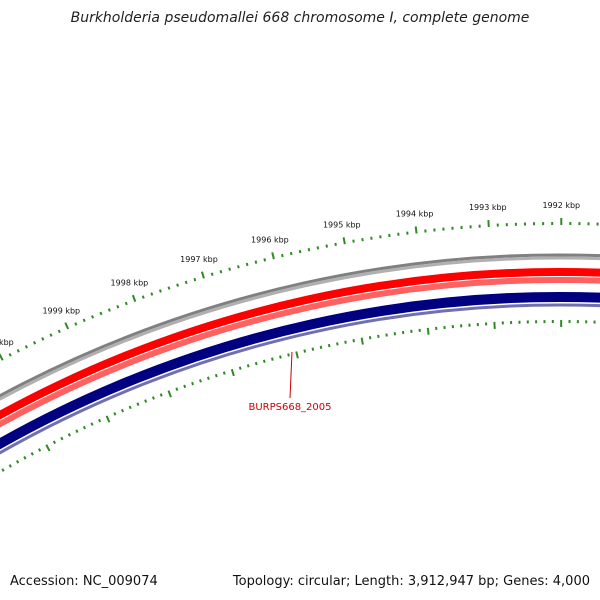 The height and width of the screenshot is (600, 600). I want to click on ruler-label: 2000 kbp, so click(7, 342).